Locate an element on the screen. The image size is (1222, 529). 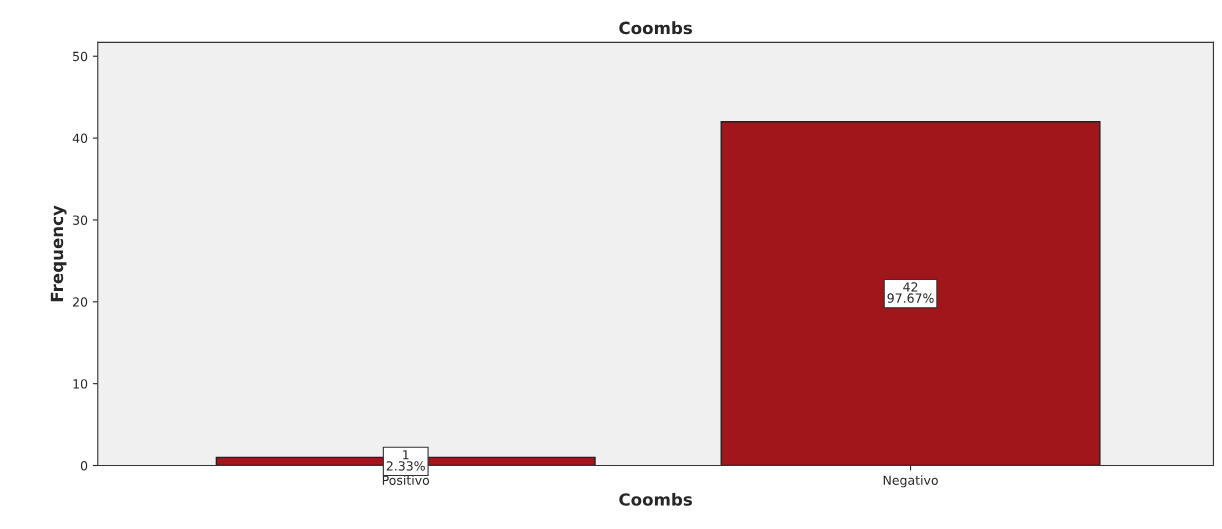
y-tick-label: 50 is located at coordinates (80, 56).